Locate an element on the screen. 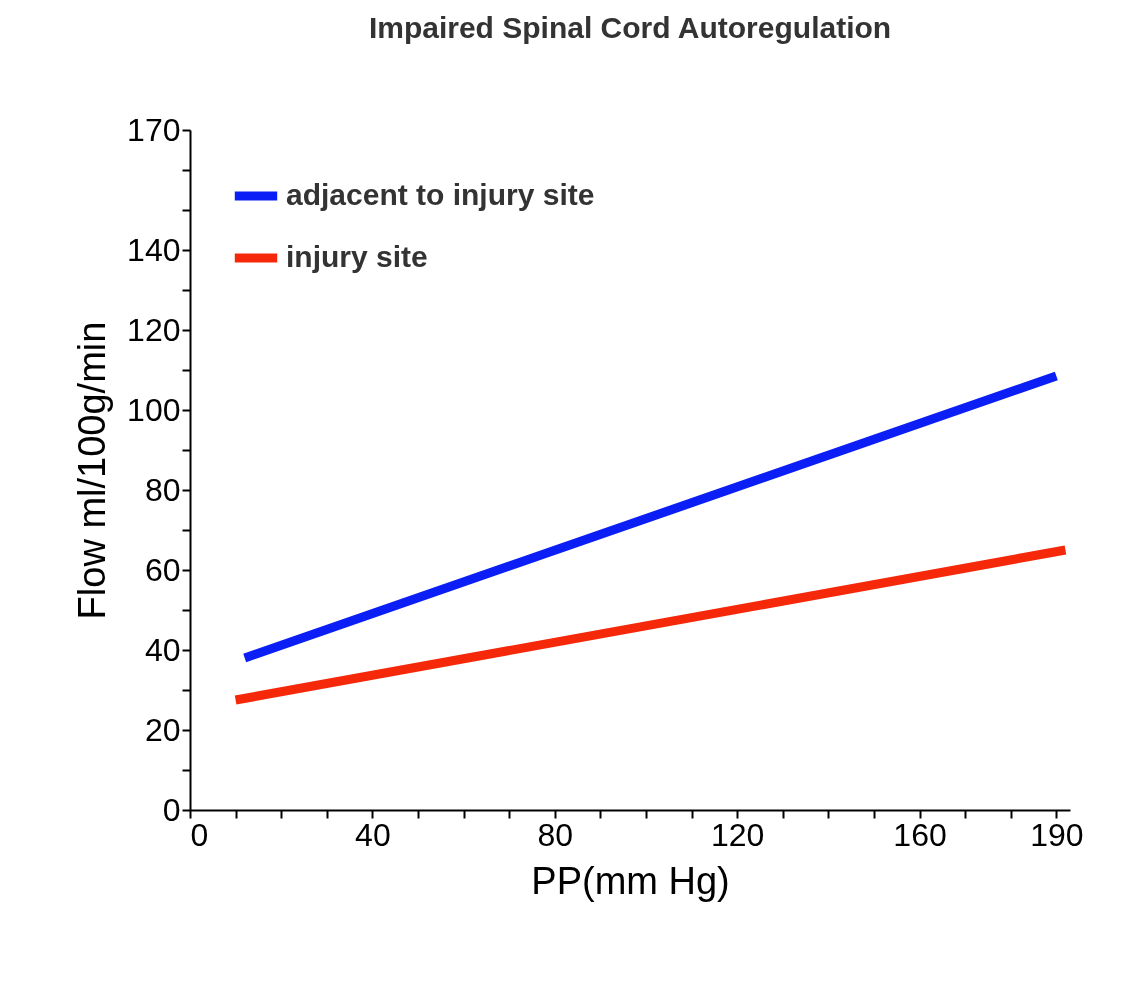 This screenshot has height=985, width=1148. legend-label: injury site is located at coordinates (357, 256).